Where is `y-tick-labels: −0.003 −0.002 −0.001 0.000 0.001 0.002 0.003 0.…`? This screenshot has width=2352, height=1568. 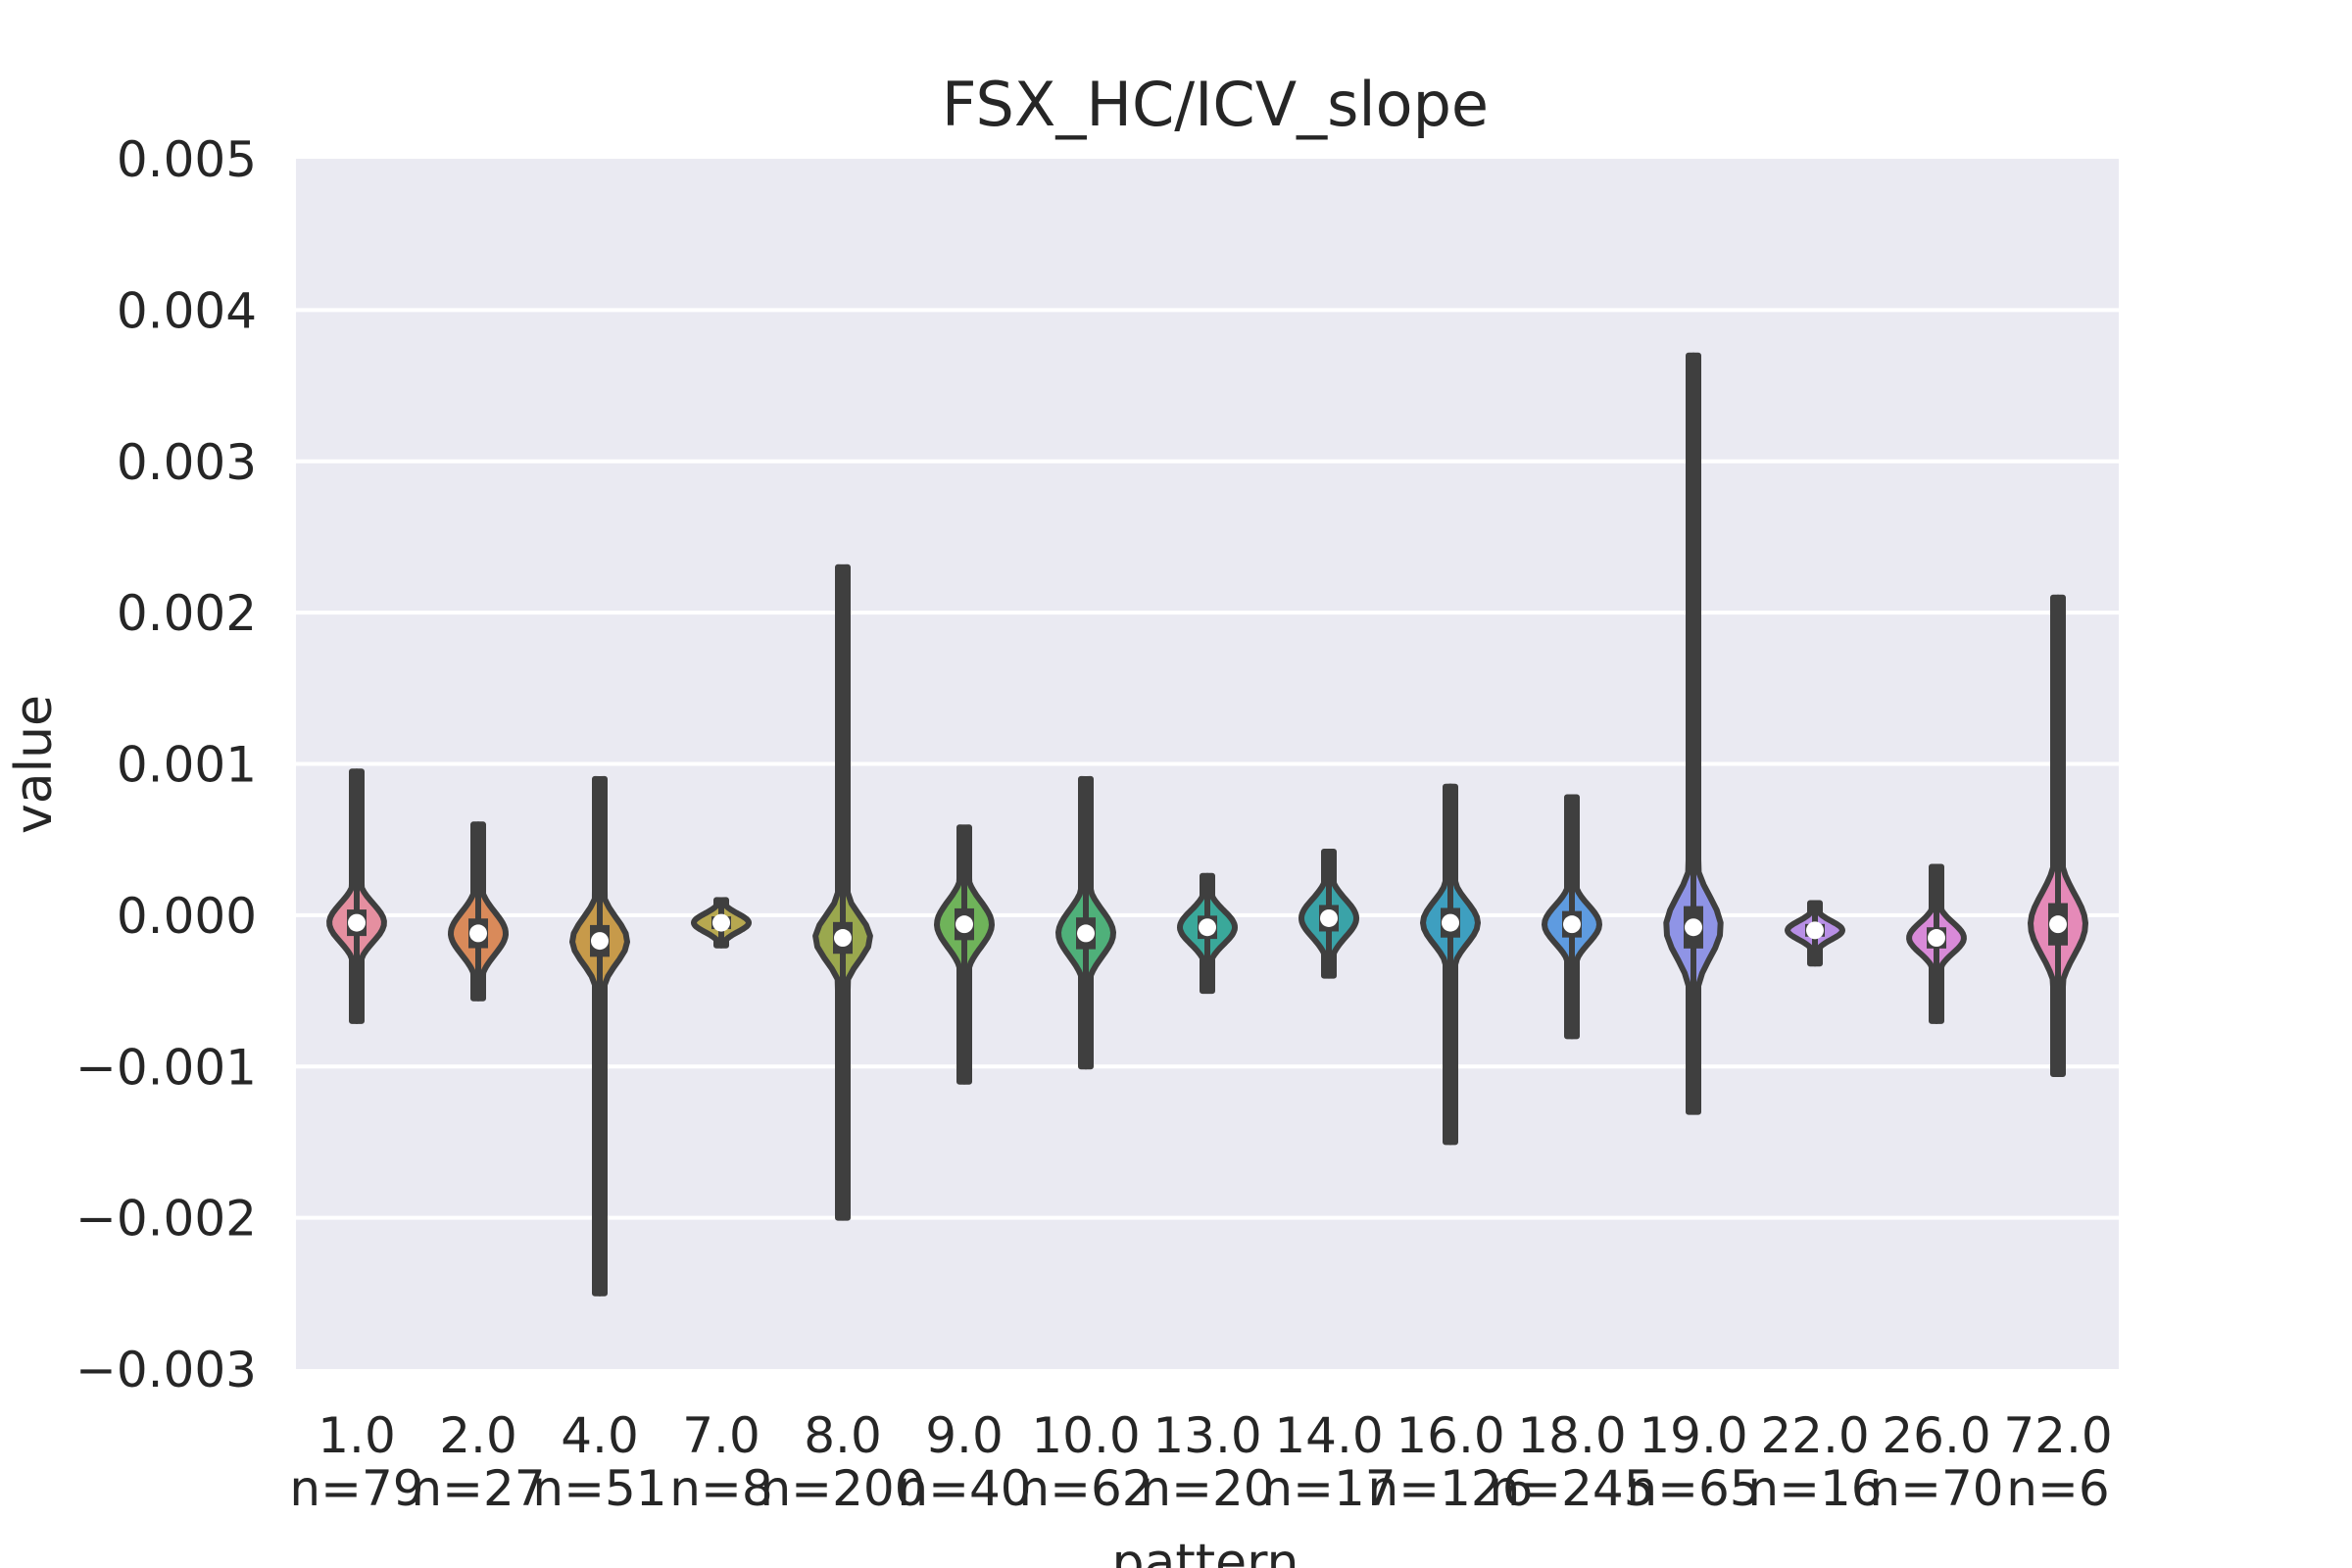 y-tick-labels: −0.003 −0.002 −0.001 0.000 0.001 0.002 0.003 0.… is located at coordinates (166, 764).